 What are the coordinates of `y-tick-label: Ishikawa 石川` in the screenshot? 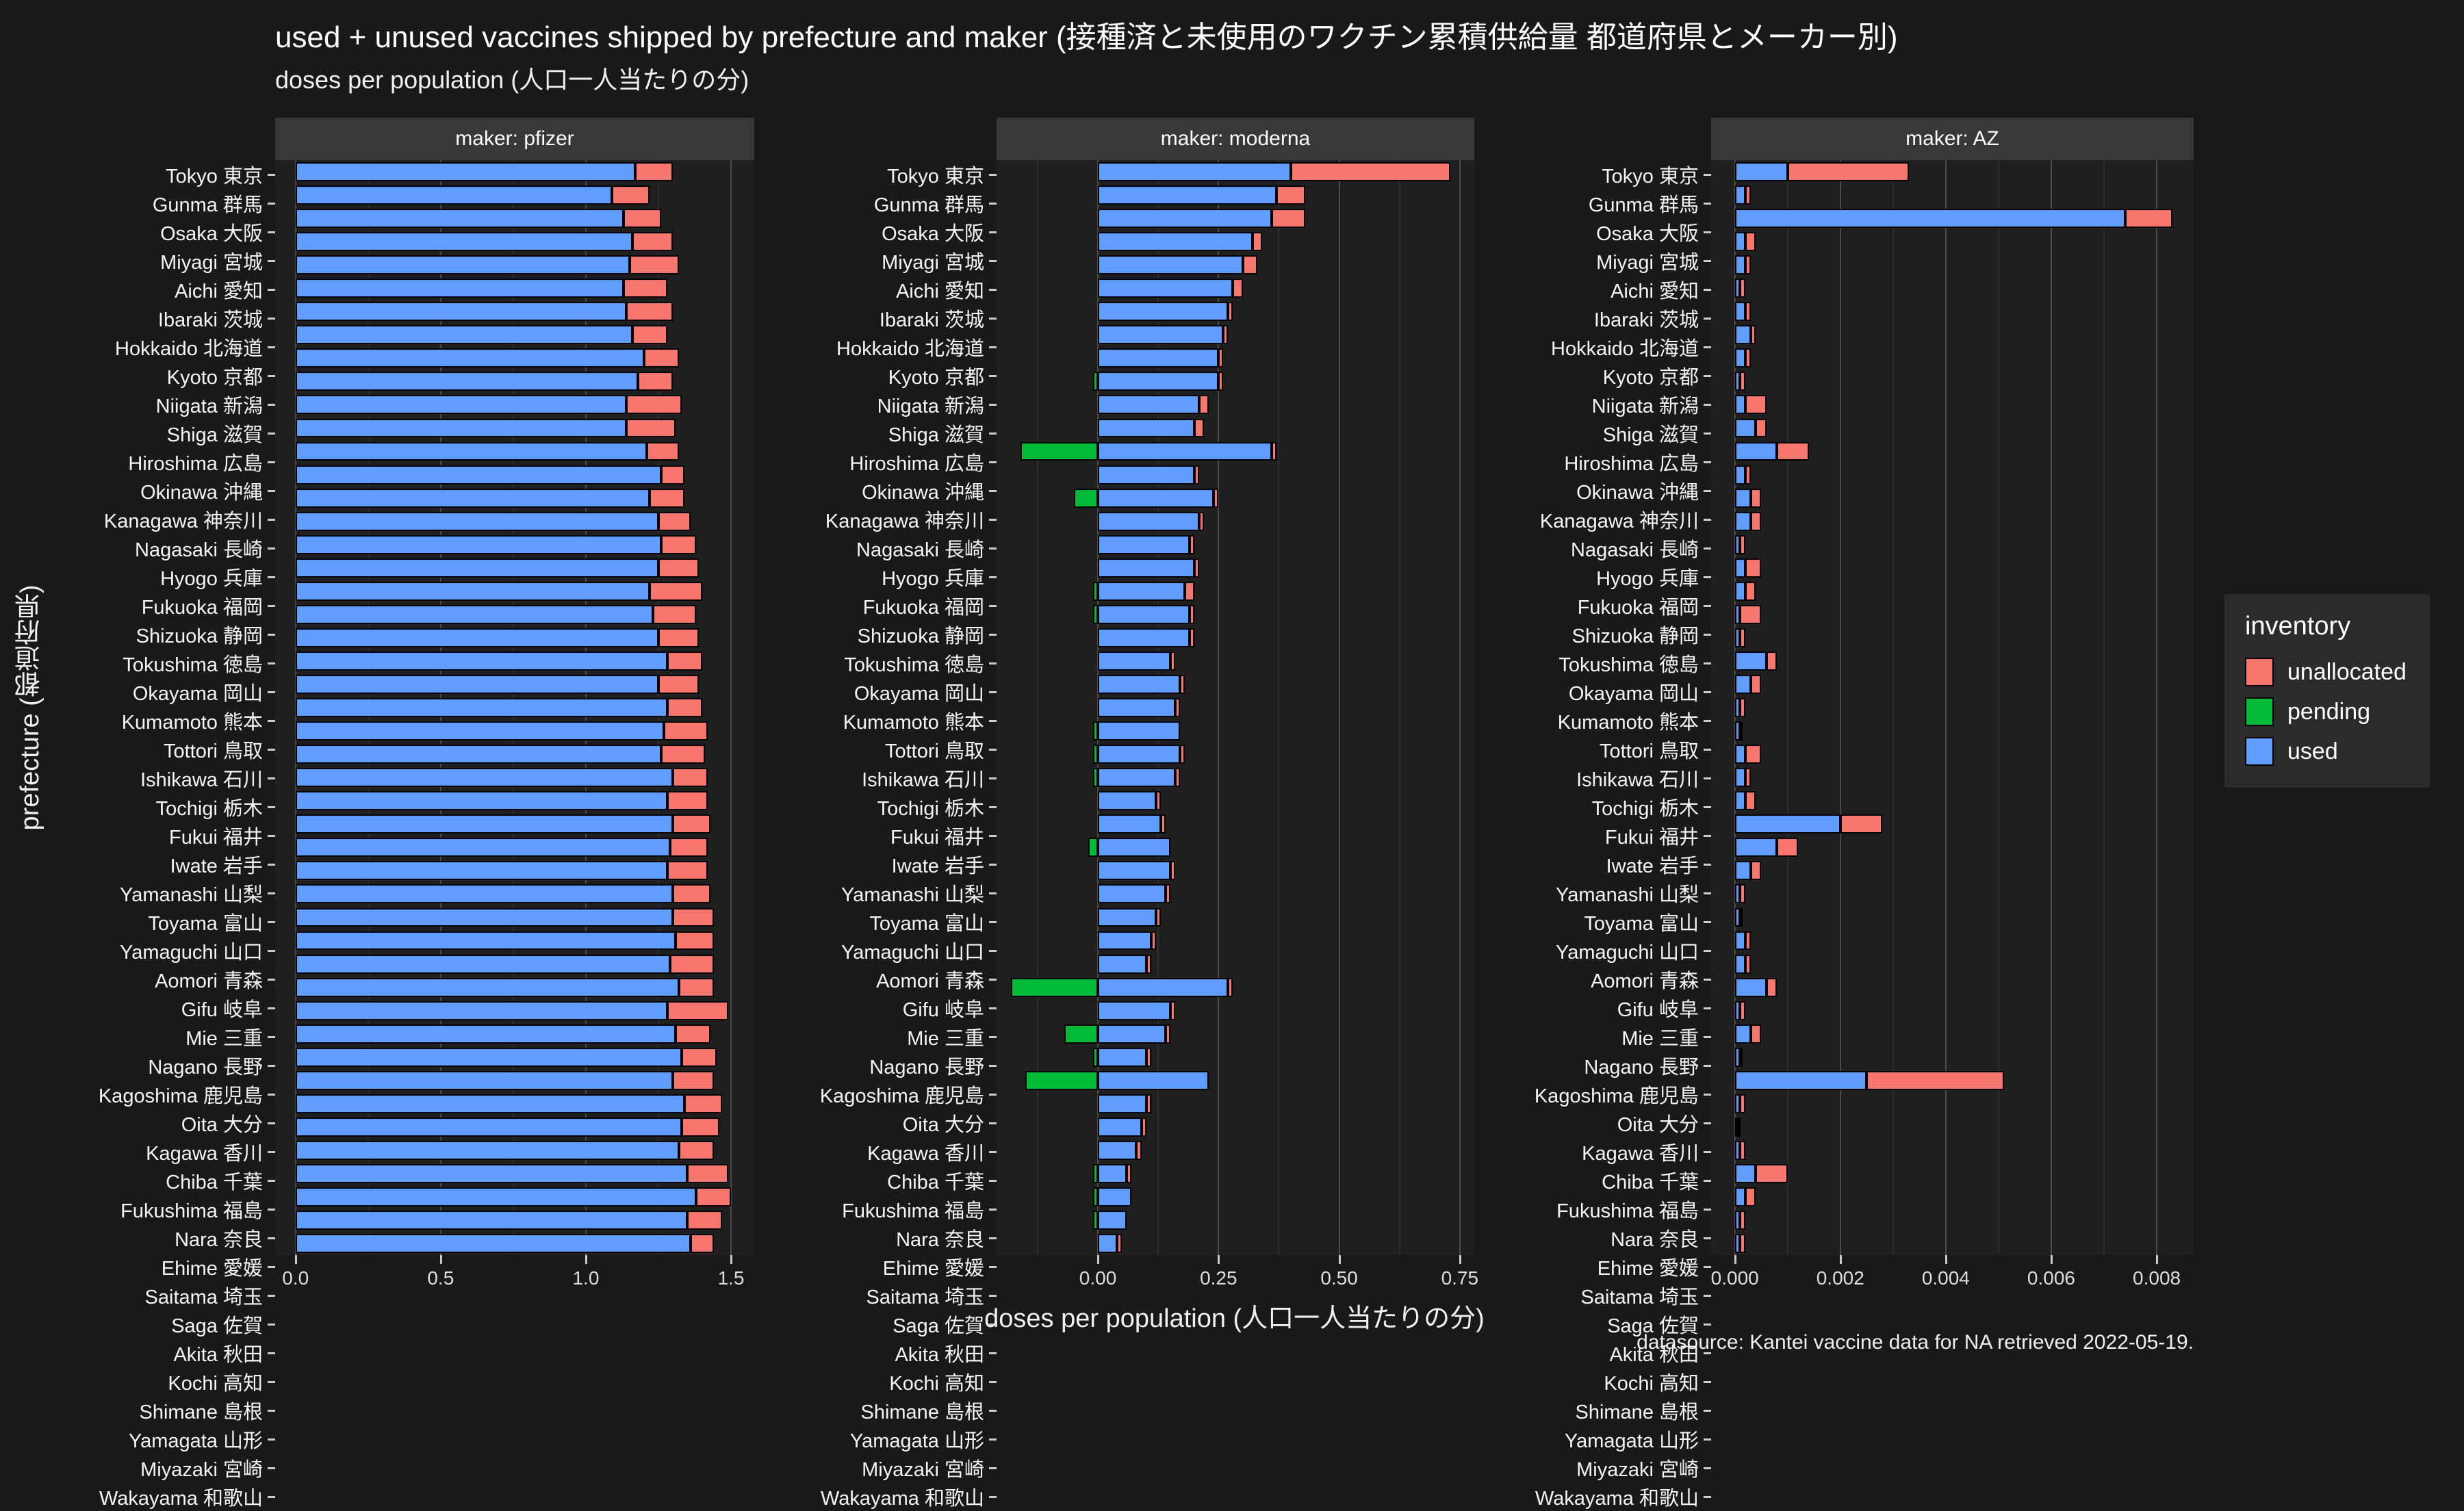 It's located at (201, 780).